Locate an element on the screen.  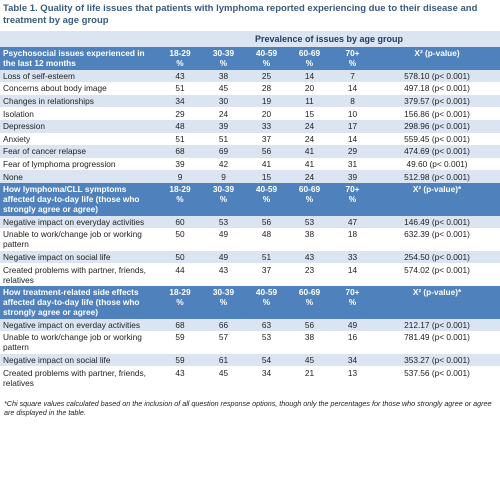
row-label: Concerns about body image is located at coordinates (79, 88).